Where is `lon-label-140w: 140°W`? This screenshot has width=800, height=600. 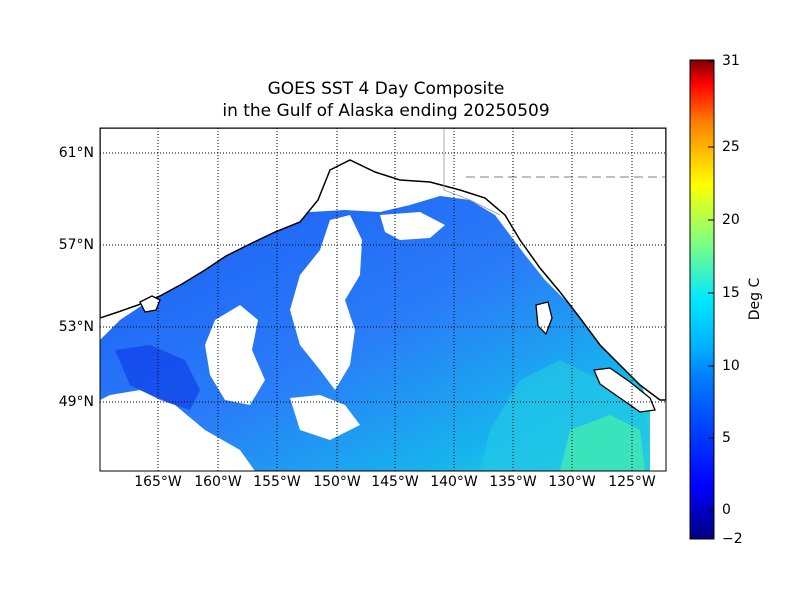
lon-label-140w: 140°W is located at coordinates (454, 482).